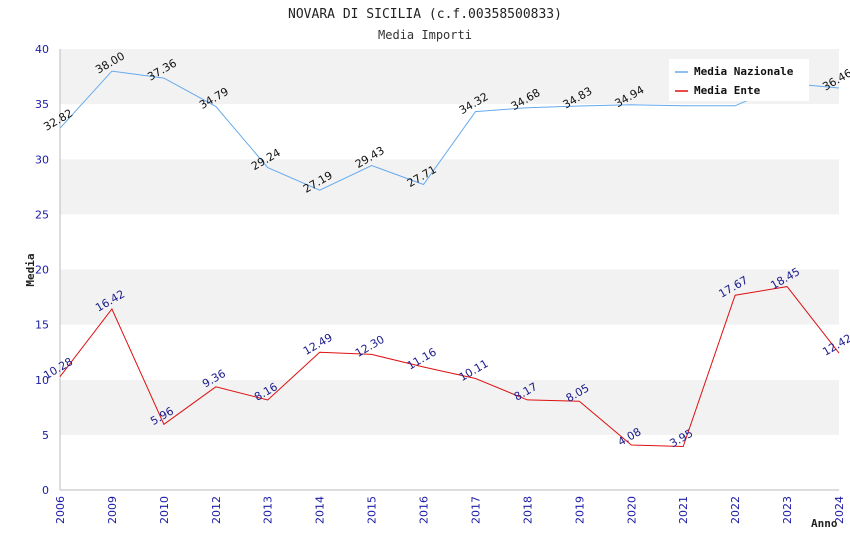  Describe the element at coordinates (683, 510) in the screenshot. I see `x-tick-label: 2021` at that location.